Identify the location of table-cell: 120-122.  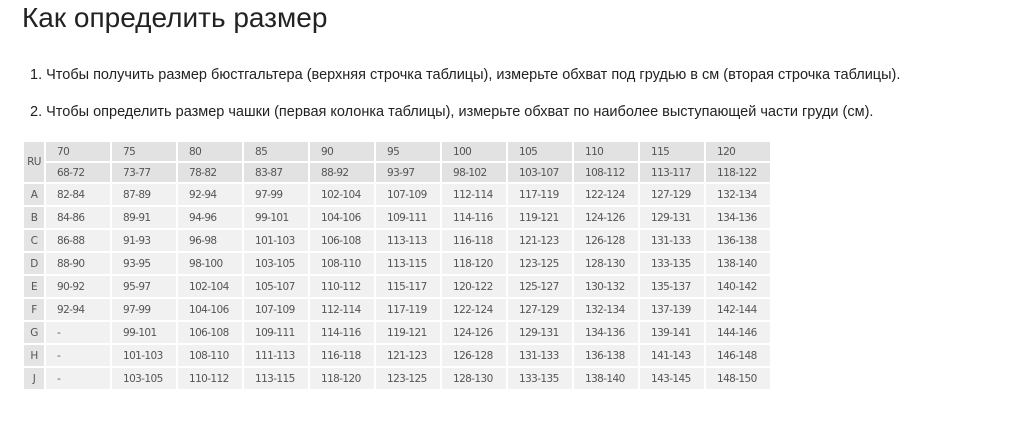
(474, 286).